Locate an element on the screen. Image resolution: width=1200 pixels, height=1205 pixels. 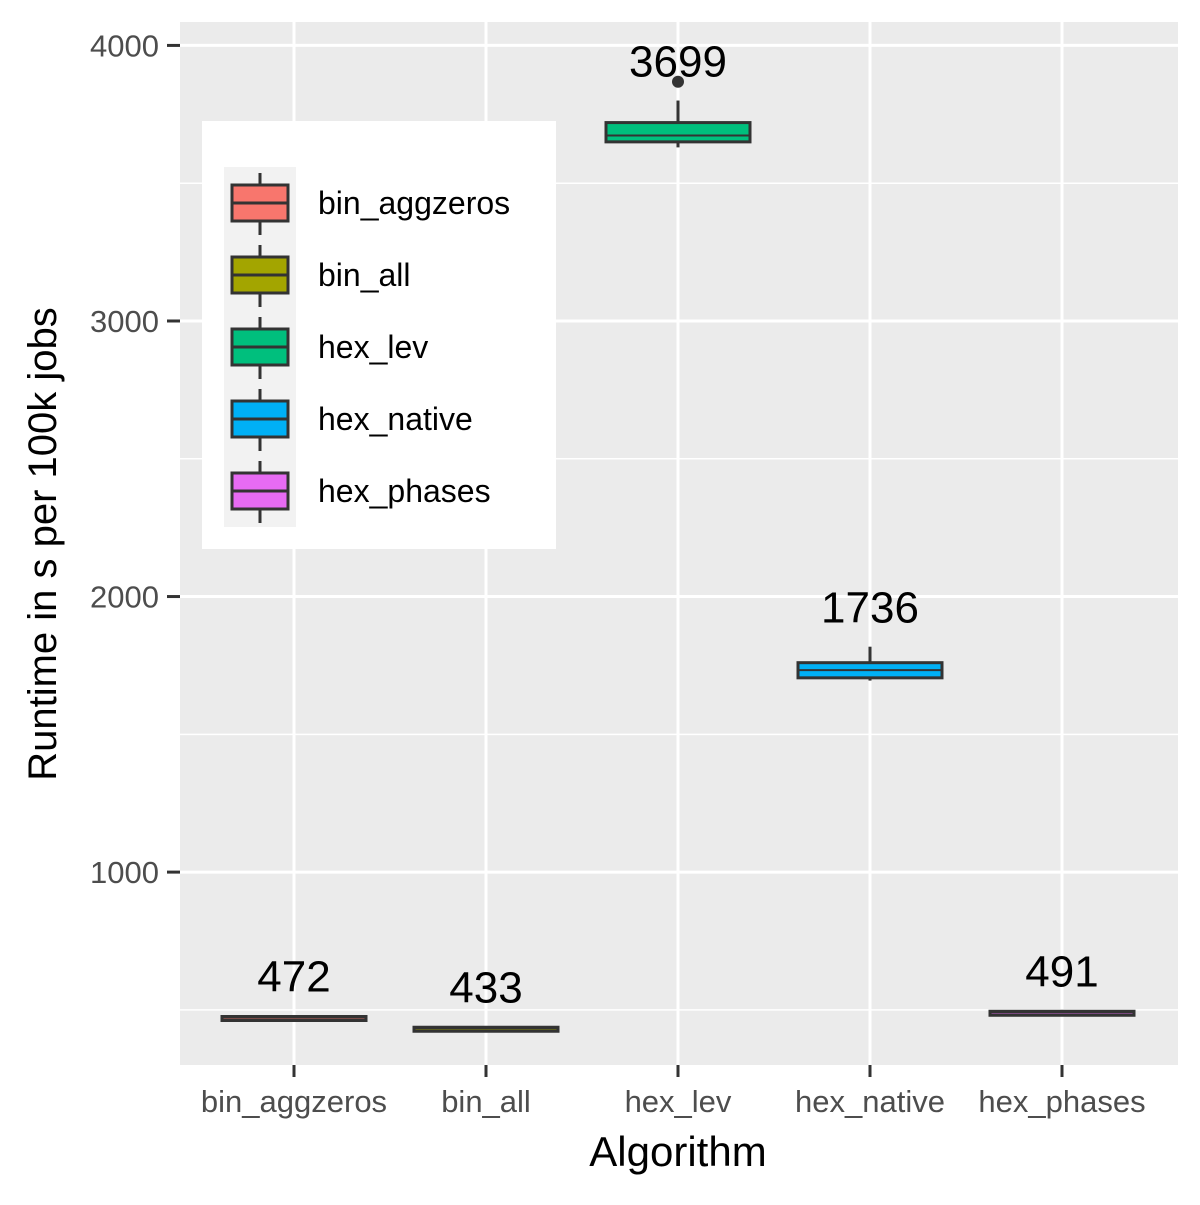
y-tick-label: 2000 is located at coordinates (124, 597).